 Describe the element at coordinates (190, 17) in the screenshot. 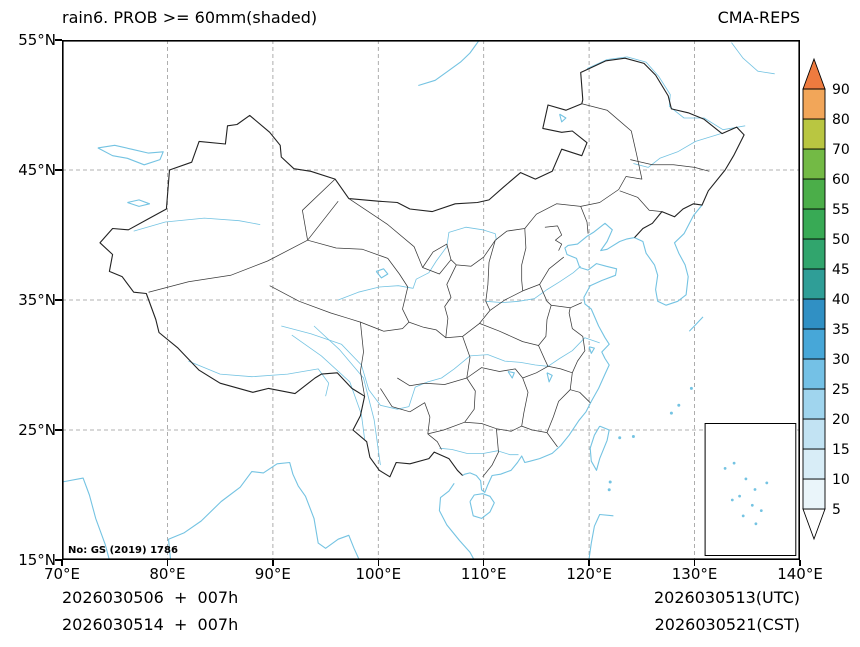

I see `plot-title: rain6. PROB >= 60mm(shaded)` at that location.